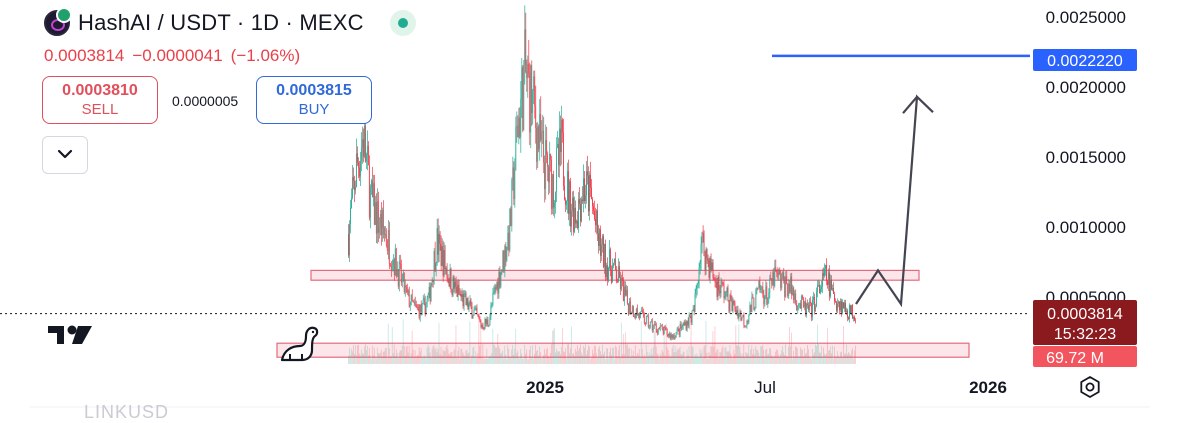  Describe the element at coordinates (545, 387) in the screenshot. I see `time-tick-label: 2025` at that location.